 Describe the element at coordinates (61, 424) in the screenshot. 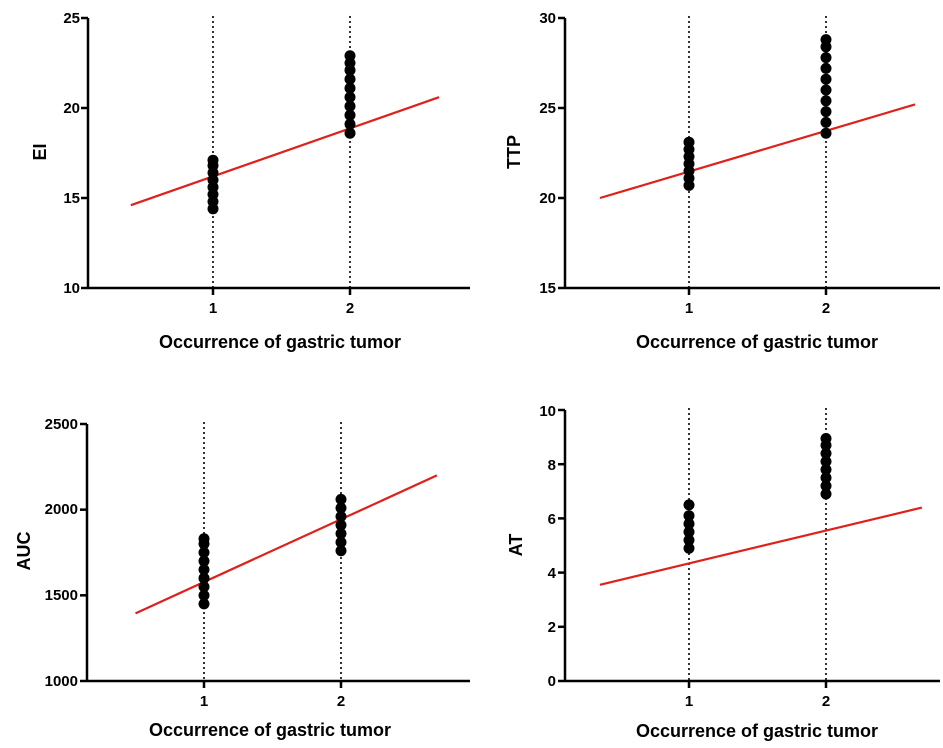

I see `y-tick-label: 2500` at that location.